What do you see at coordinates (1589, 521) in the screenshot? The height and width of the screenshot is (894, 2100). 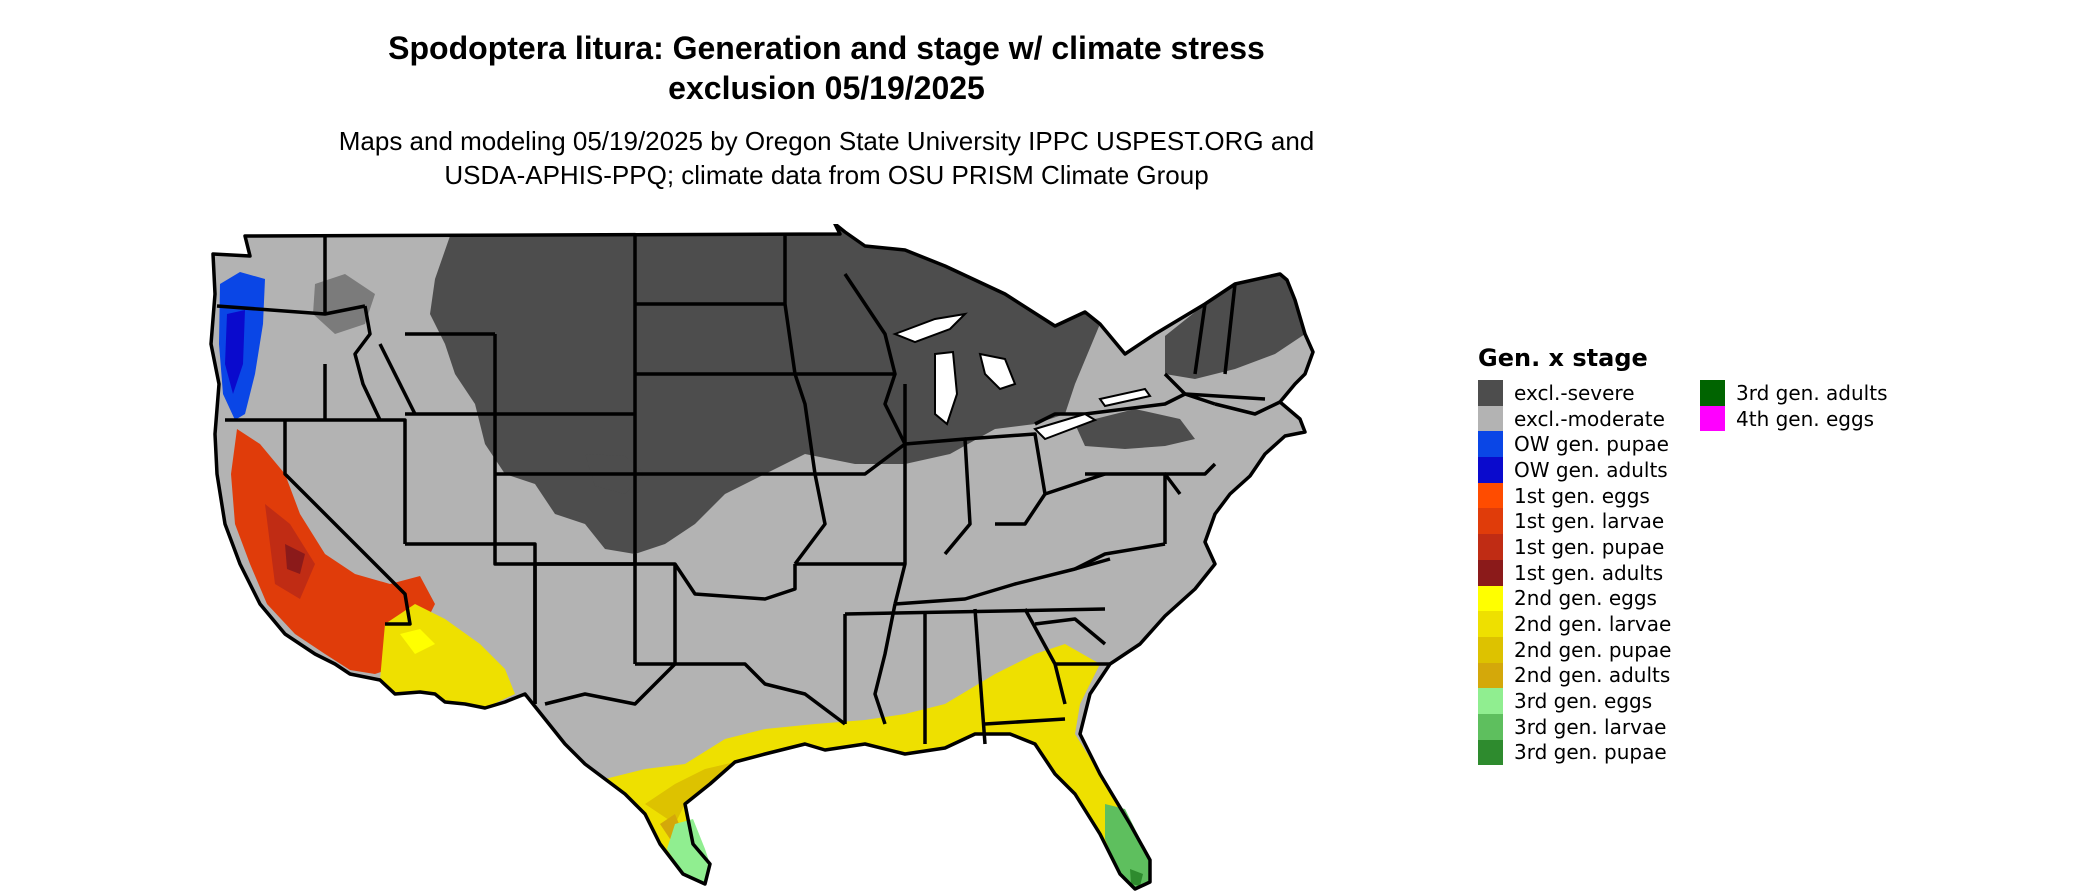 I see `legend-label: 1st gen. larvae` at bounding box center [1589, 521].